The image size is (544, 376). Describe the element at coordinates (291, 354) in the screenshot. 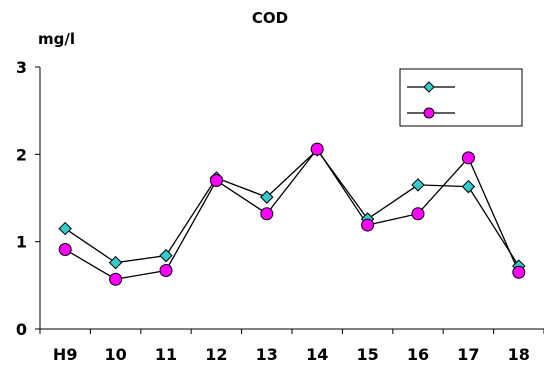

I see `x-tick-labels: H9 10 11 12 13 14 15 16 17 18` at that location.